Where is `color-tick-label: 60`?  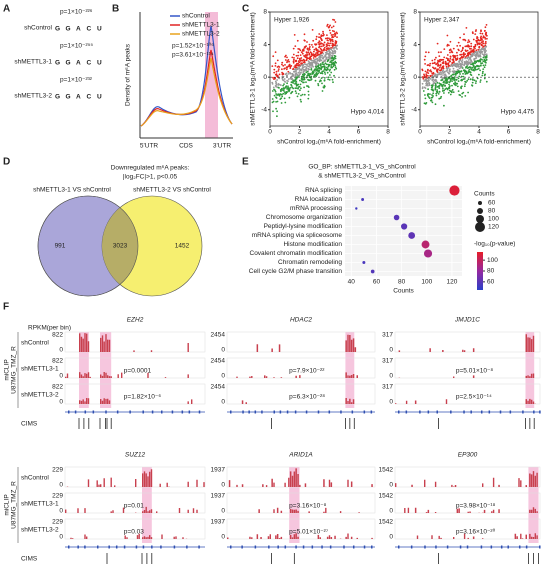 color-tick-label: 60 is located at coordinates (491, 282).